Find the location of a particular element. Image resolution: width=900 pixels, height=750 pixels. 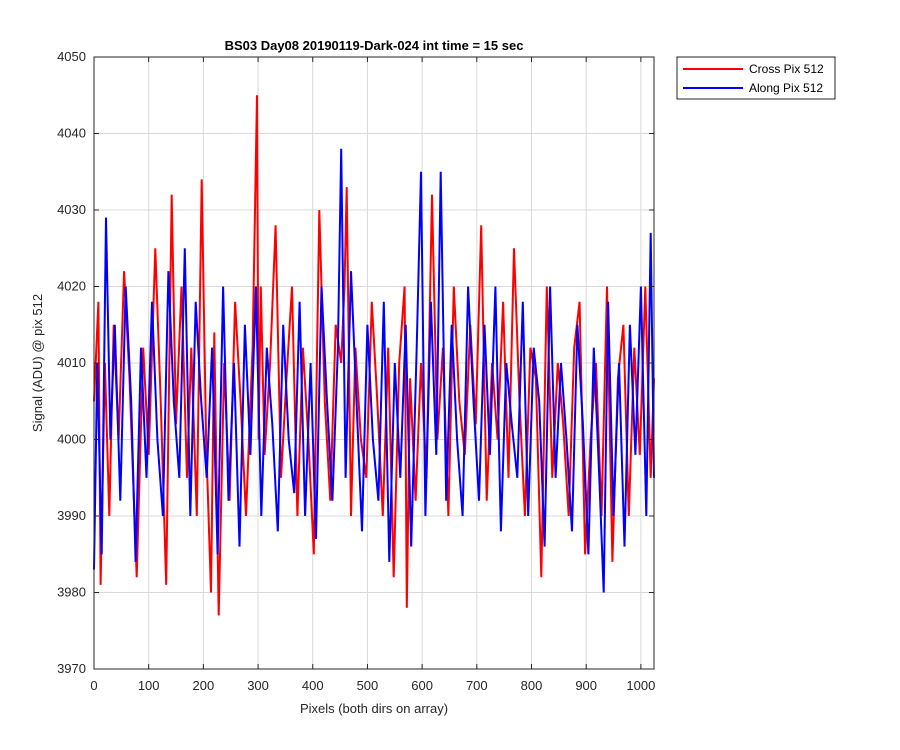

legend-box is located at coordinates (756, 78).